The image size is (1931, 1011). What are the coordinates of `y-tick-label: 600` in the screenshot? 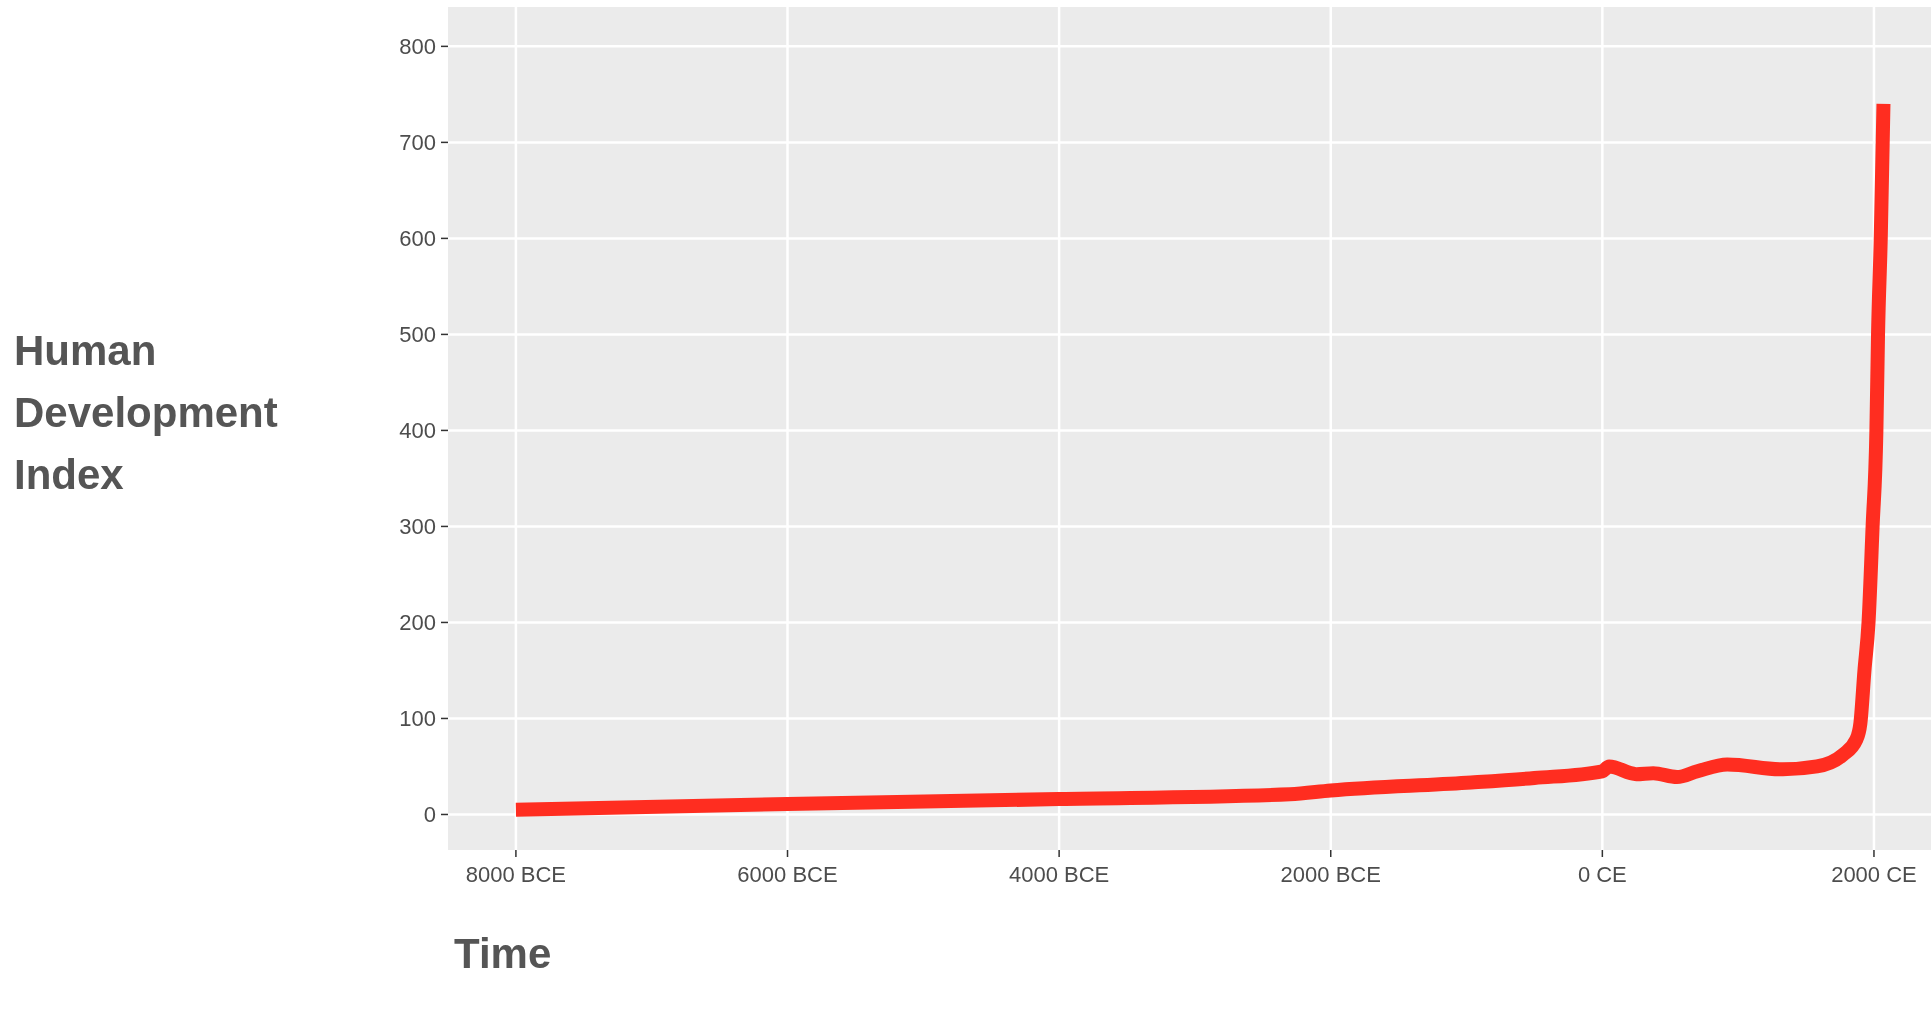 It's located at (417, 239).